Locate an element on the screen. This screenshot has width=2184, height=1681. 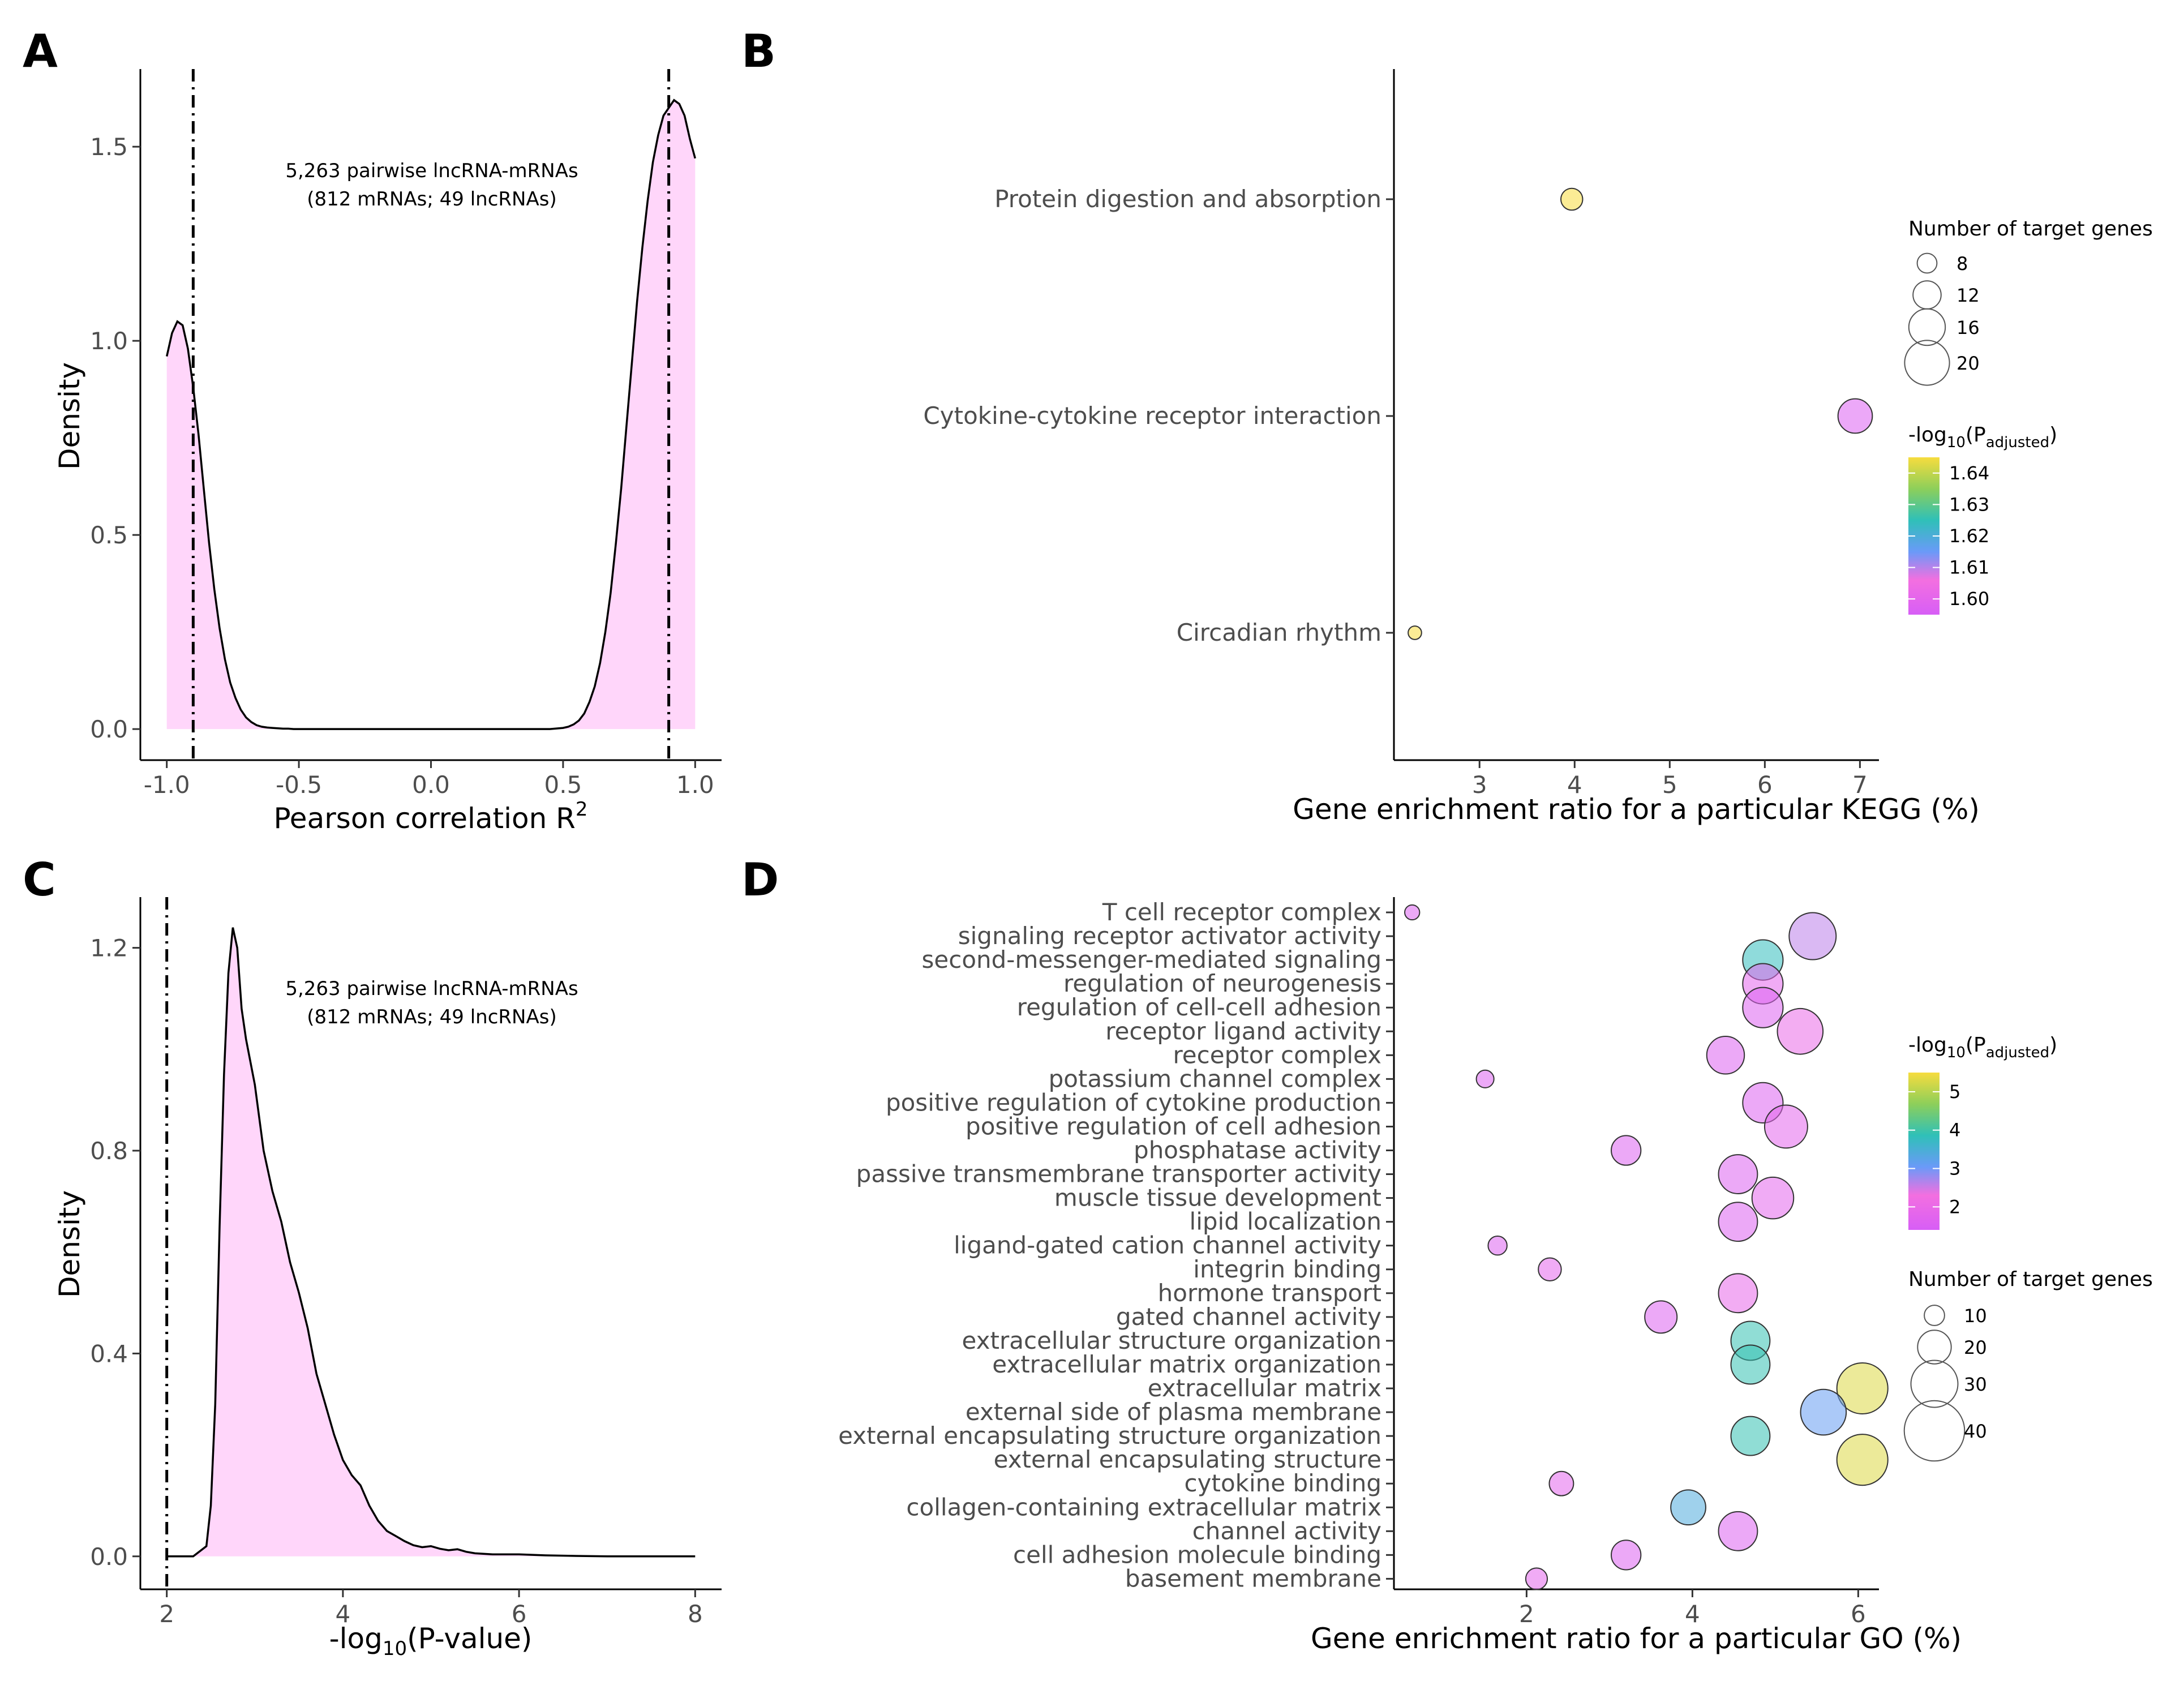
size-legend-label: 20 is located at coordinates (1975, 1347).